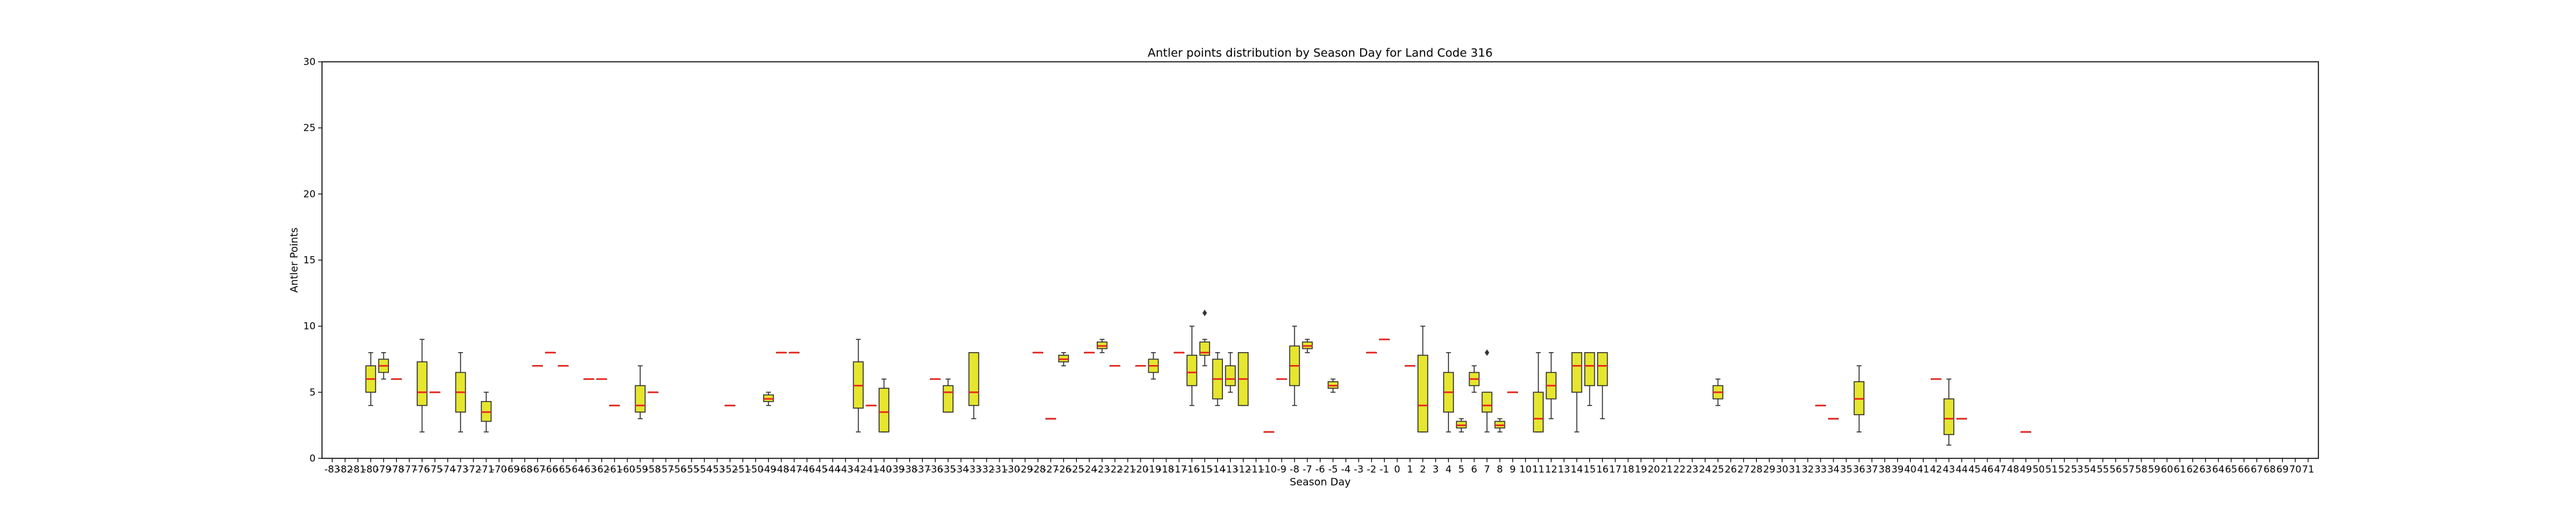 This screenshot has height=515, width=2576. What do you see at coordinates (576, 470) in the screenshot?
I see `x-tick-label: -64` at bounding box center [576, 470].